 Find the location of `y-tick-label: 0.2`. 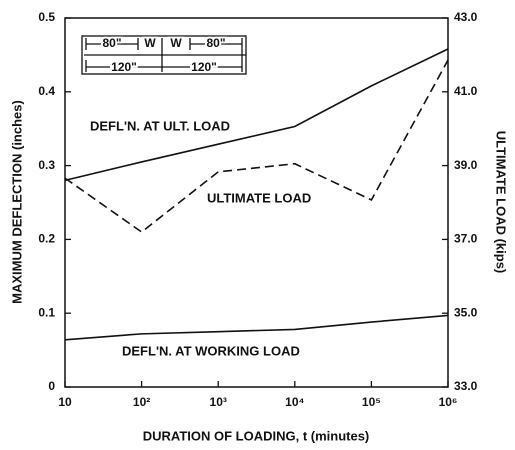

y-tick-label: 0.2 is located at coordinates (46, 239).